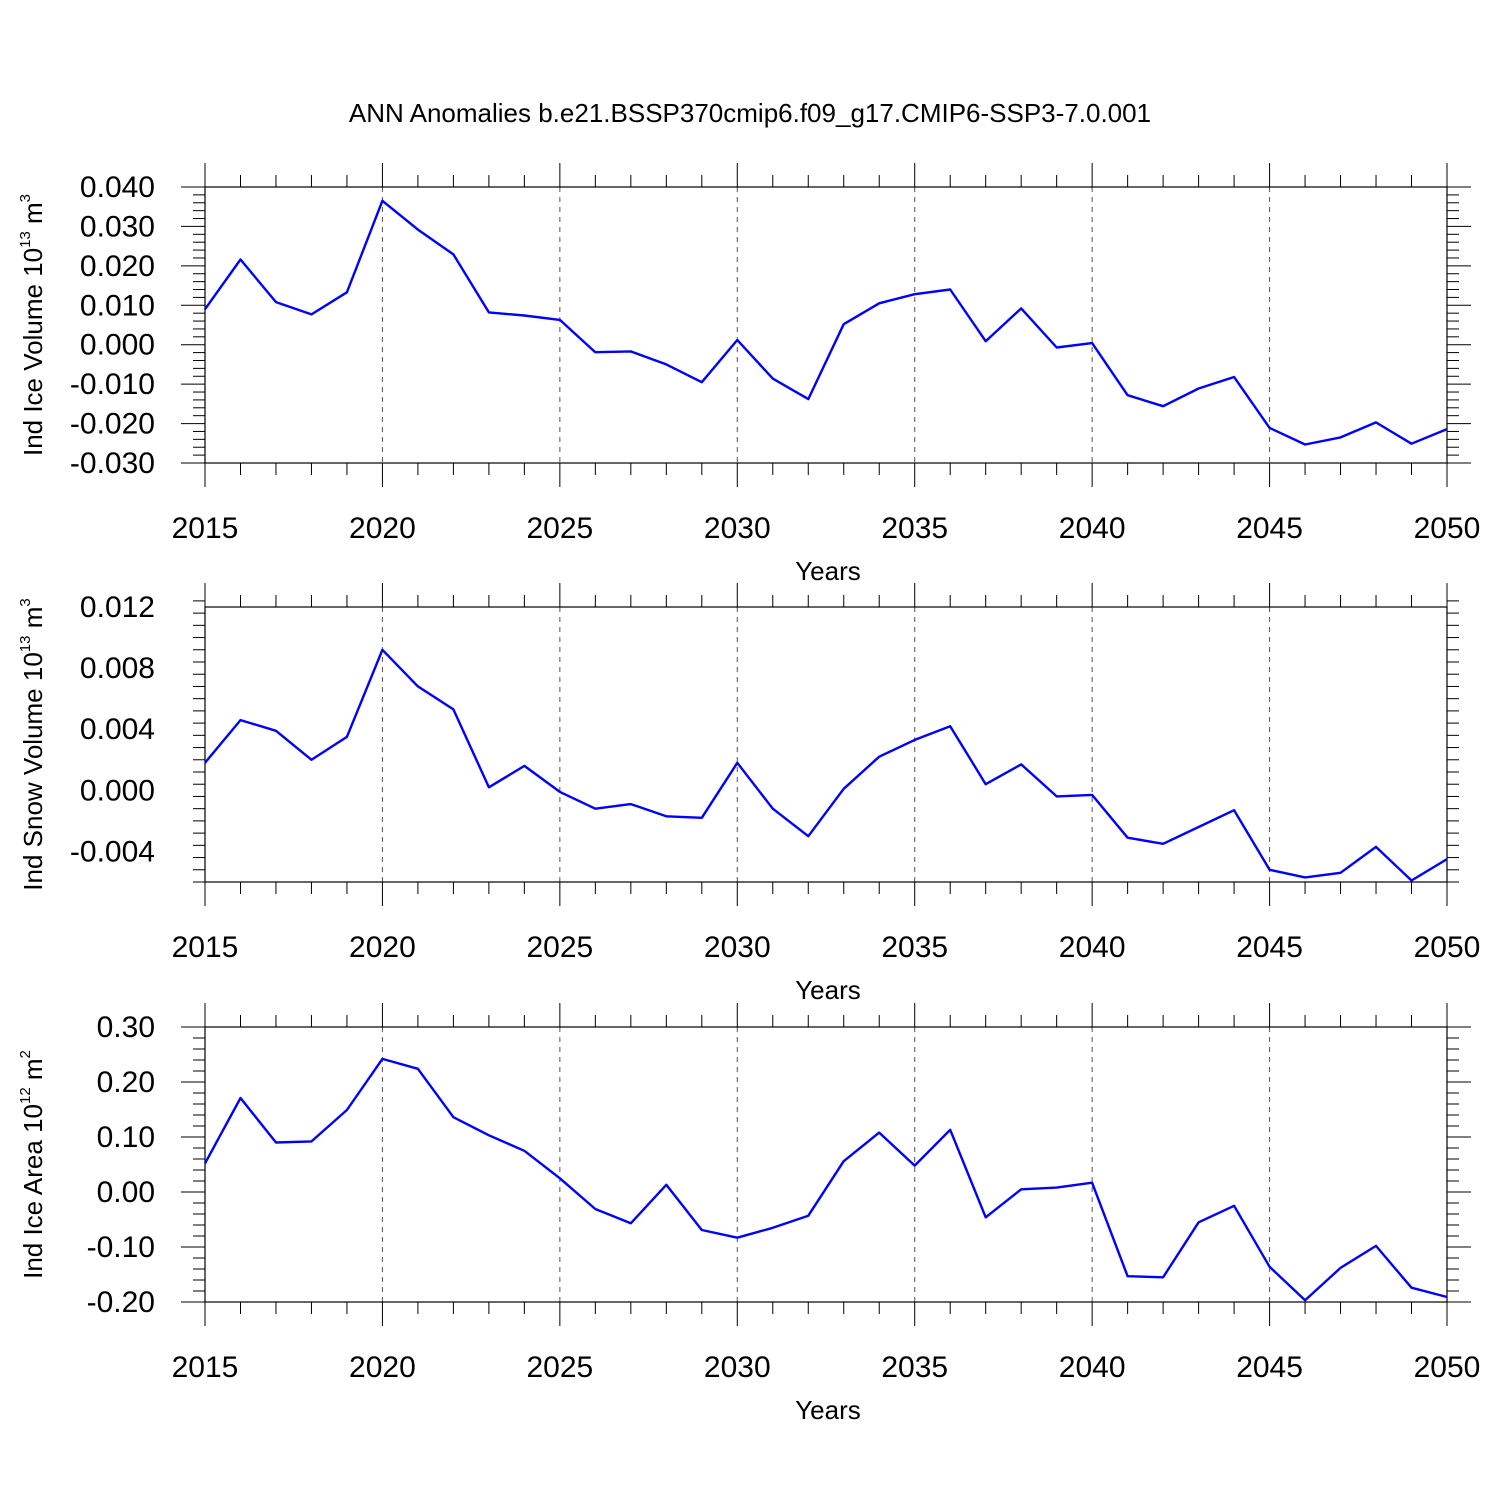 The width and height of the screenshot is (1500, 1500). Describe the element at coordinates (112, 424) in the screenshot. I see `y-tick-label: -0.020` at that location.